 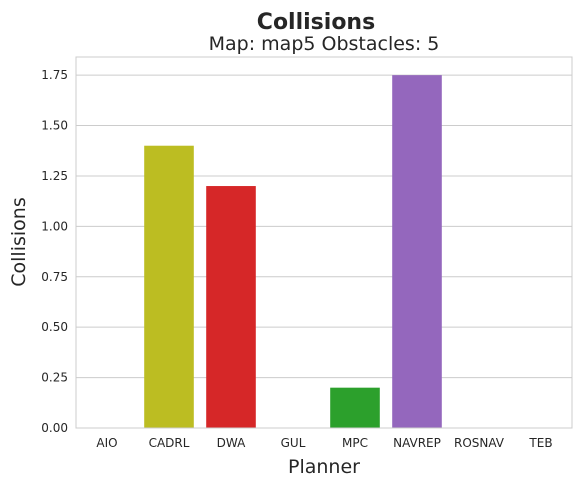 I want to click on y-axis-label: Collisions, so click(x=19, y=241).